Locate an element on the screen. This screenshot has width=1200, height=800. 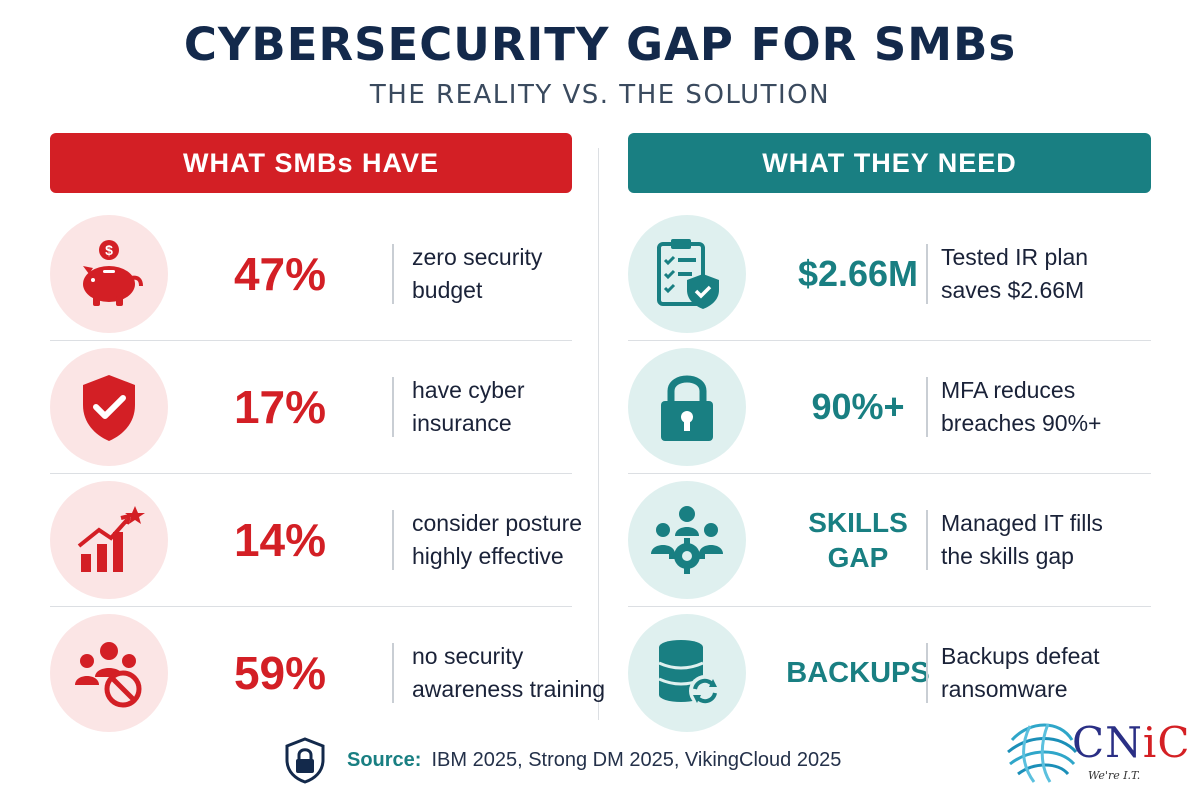
column-divider is located at coordinates (598, 434).